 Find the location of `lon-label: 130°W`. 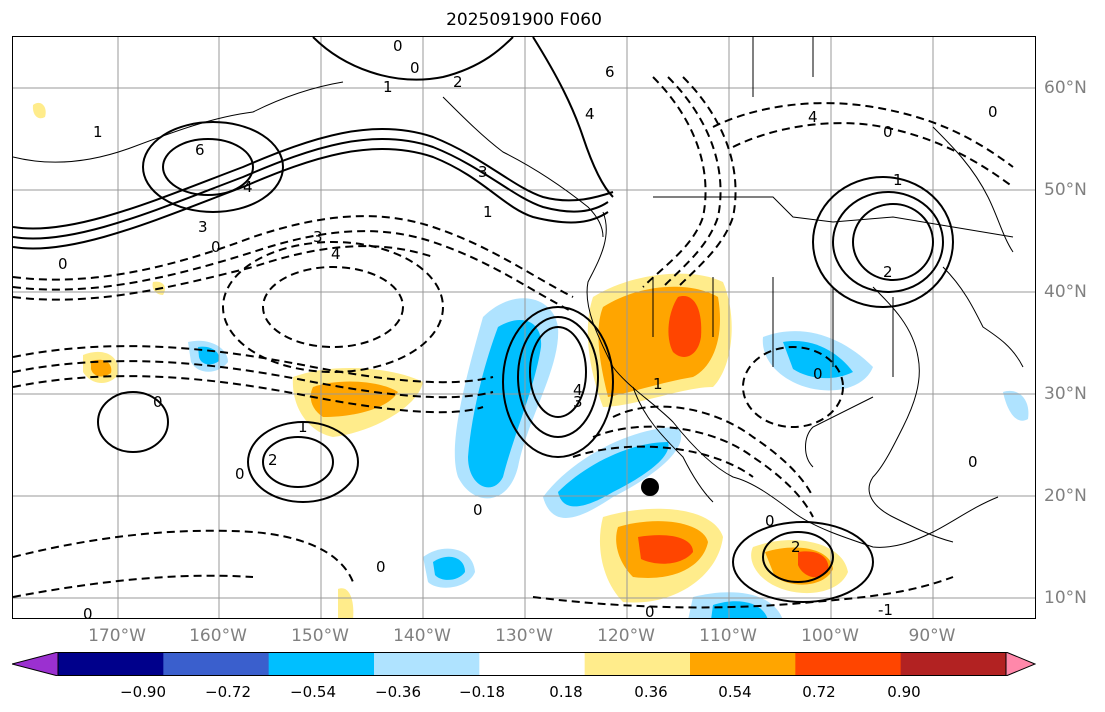

lon-label: 130°W is located at coordinates (524, 636).